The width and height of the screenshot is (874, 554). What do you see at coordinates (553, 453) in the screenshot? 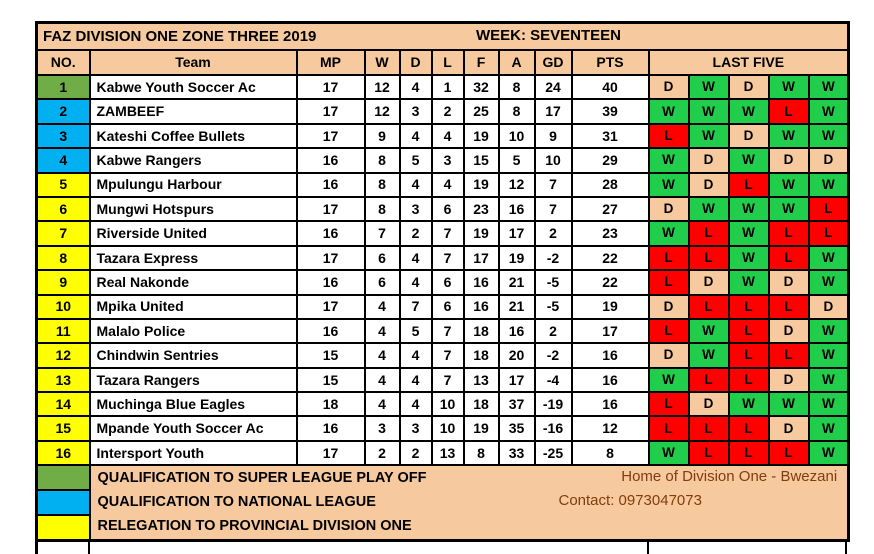
I see `goal-difference-cell: -25` at bounding box center [553, 453].